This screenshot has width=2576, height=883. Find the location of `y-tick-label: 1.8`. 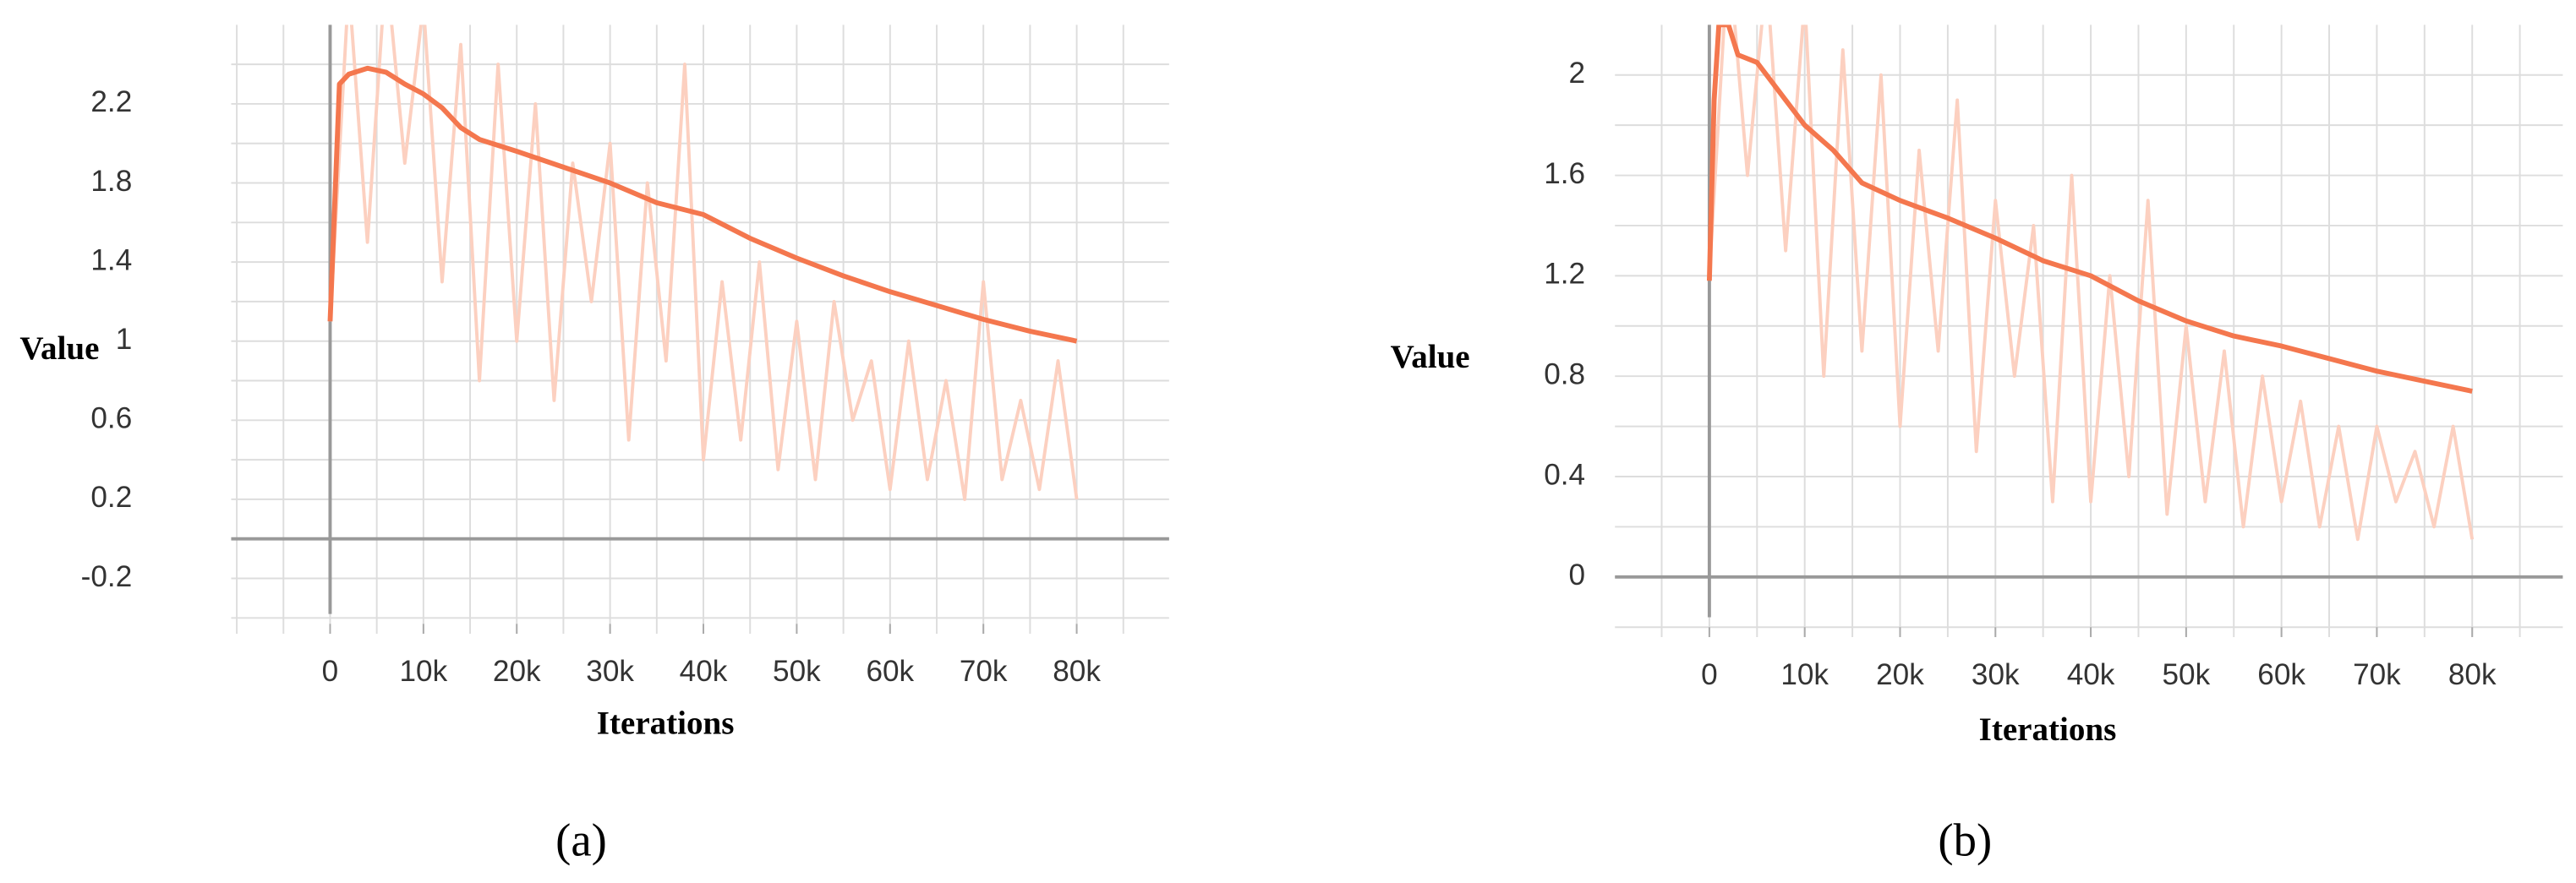

y-tick-label: 1.8 is located at coordinates (111, 181).